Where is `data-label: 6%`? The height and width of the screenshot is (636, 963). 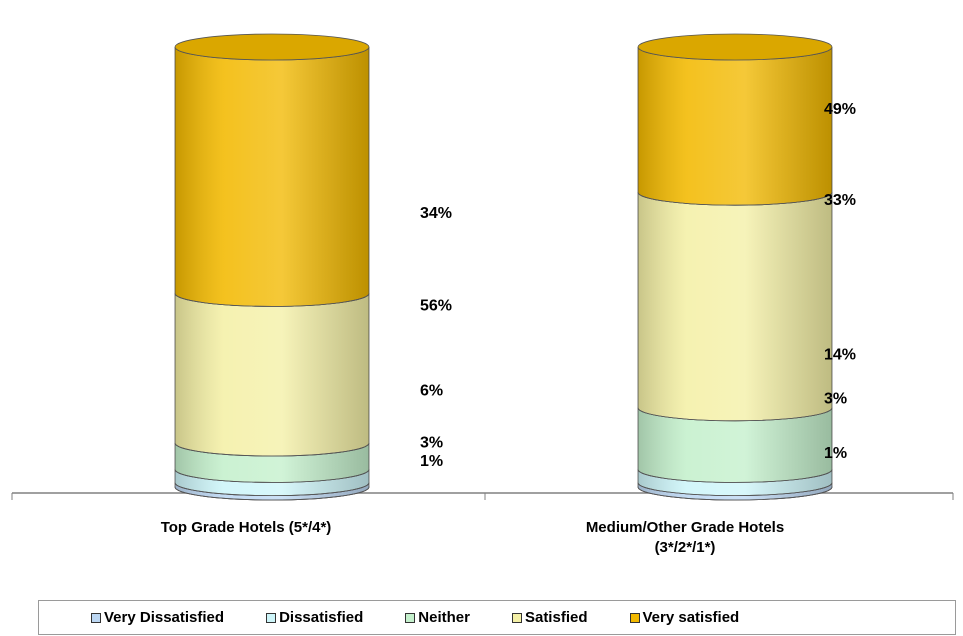
data-label: 6% is located at coordinates (431, 390).